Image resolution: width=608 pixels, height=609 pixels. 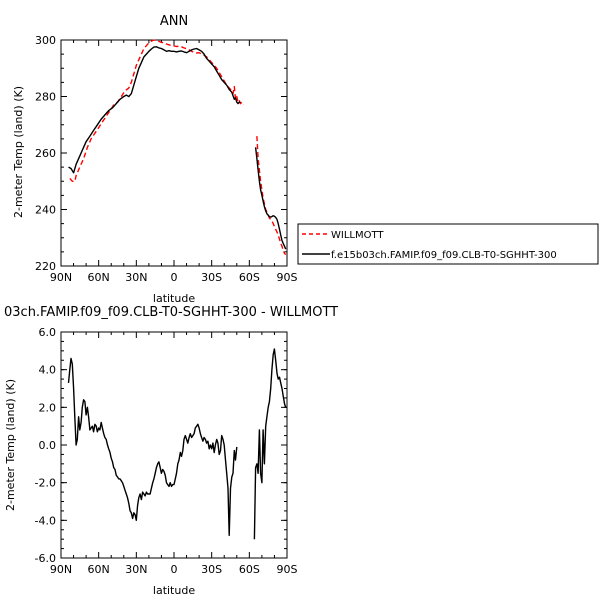 I want to click on legend-box, so click(x=448, y=244).